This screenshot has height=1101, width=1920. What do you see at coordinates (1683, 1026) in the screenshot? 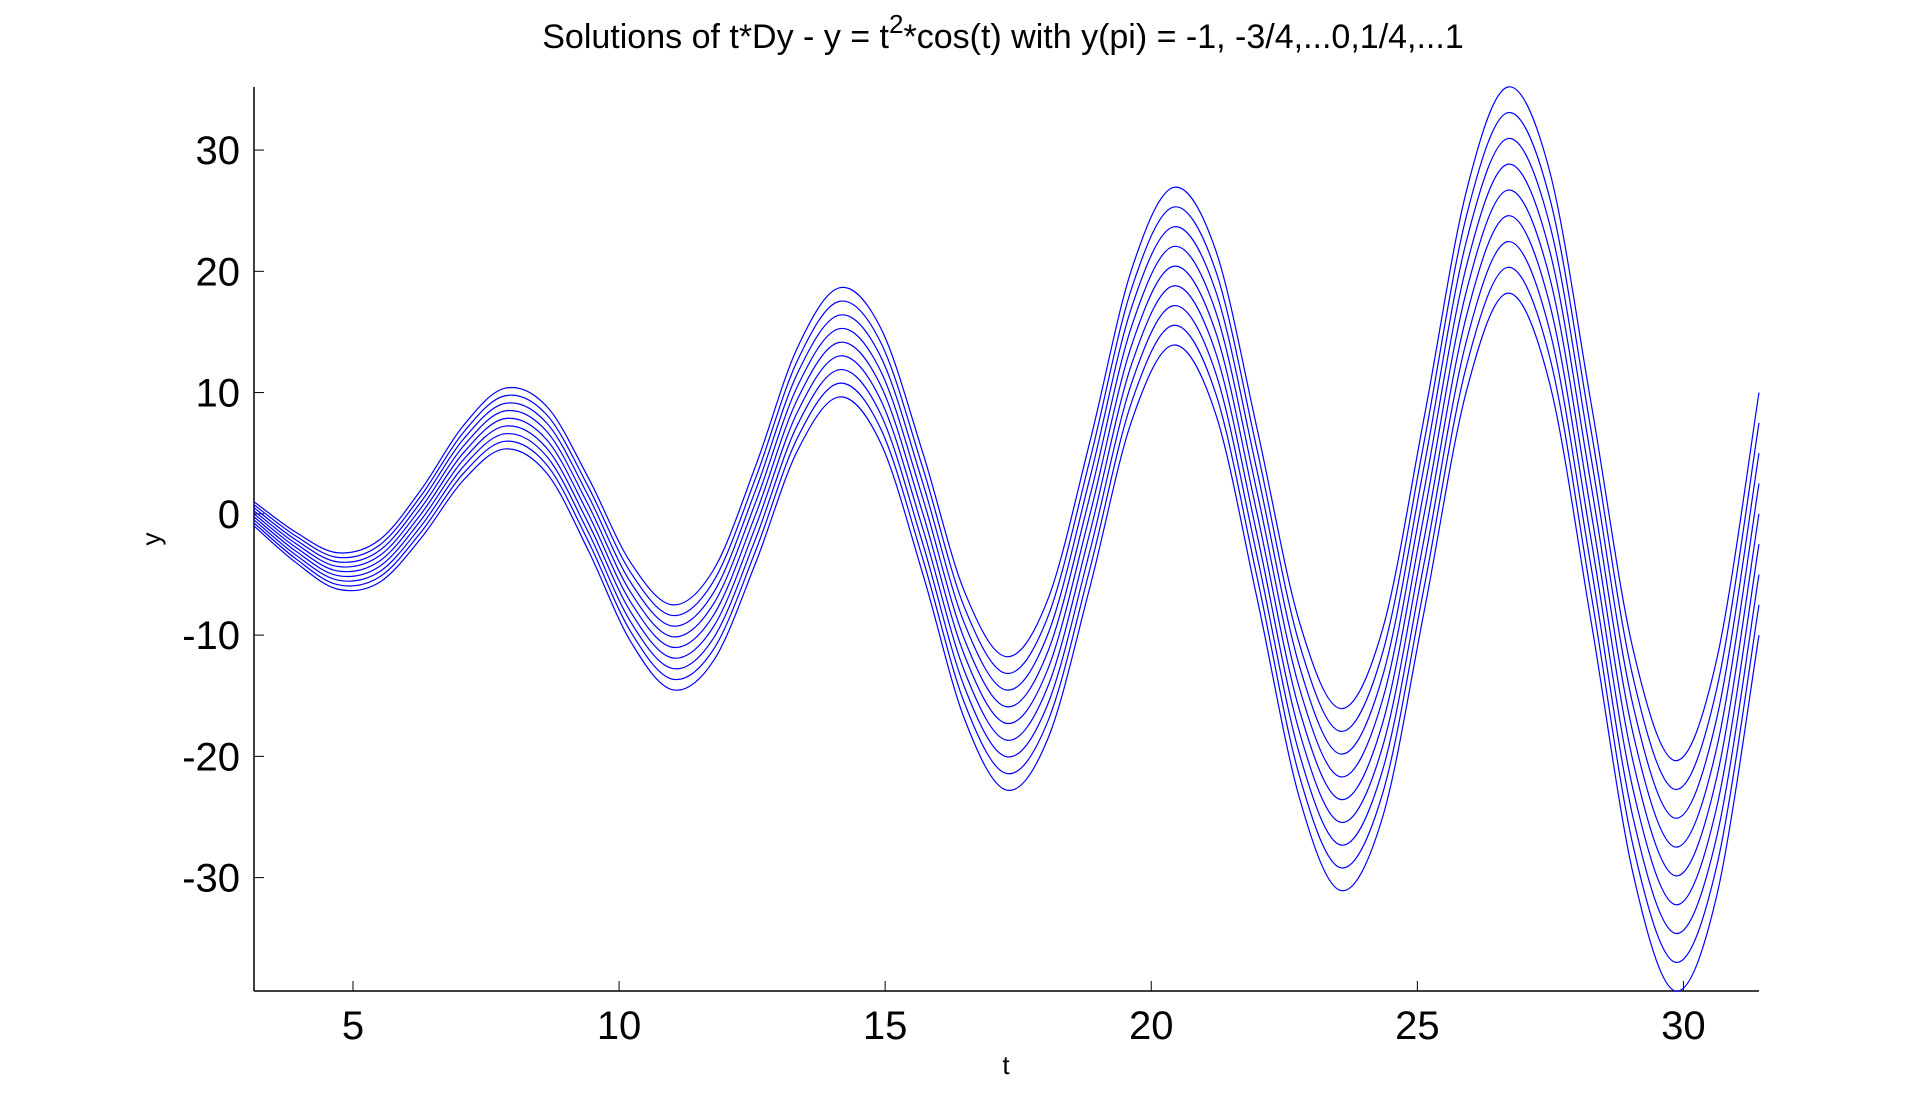
I see `x-tick-label: 30` at bounding box center [1683, 1026].